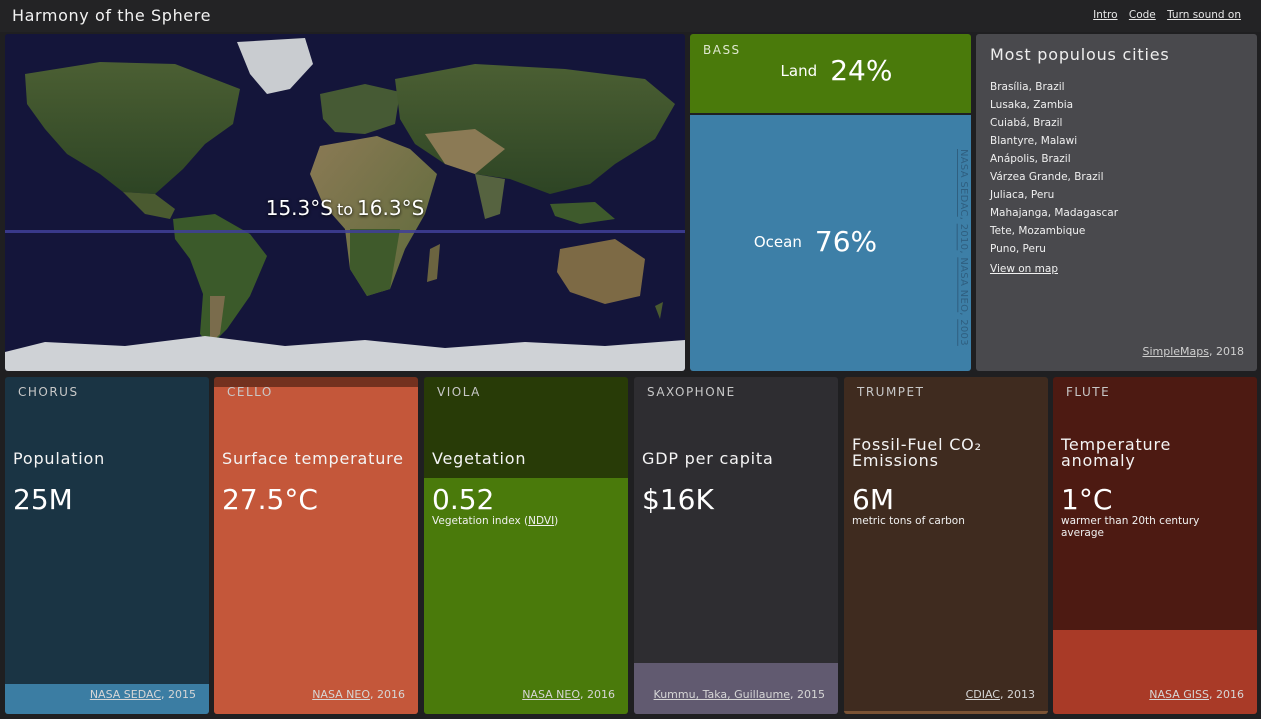 The height and width of the screenshot is (719, 1261). What do you see at coordinates (1030, 159) in the screenshot?
I see `city-item: Anápolis, Brazil` at bounding box center [1030, 159].